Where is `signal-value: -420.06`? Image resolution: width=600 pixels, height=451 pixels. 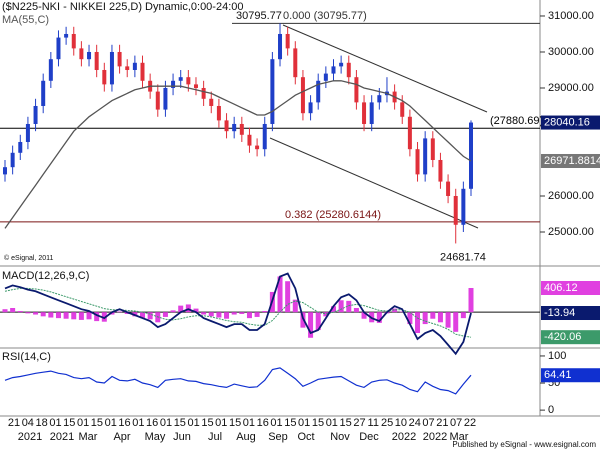
signal-value: -420.06 is located at coordinates (562, 337).